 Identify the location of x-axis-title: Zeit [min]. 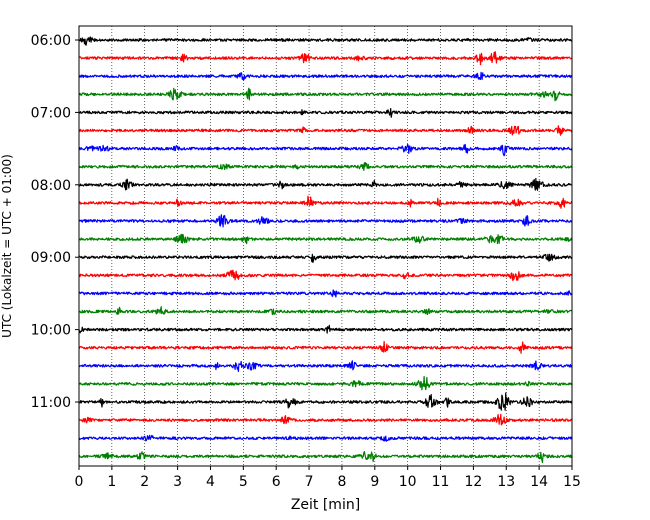
(325, 505).